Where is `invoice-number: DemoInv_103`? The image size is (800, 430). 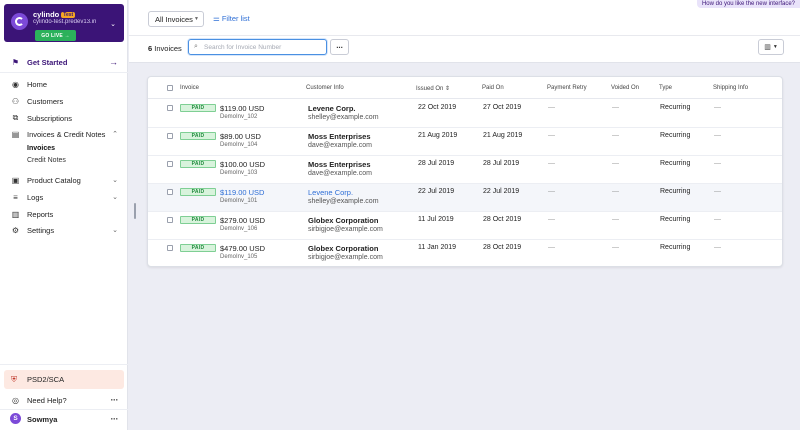 invoice-number: DemoInv_103 is located at coordinates (239, 173).